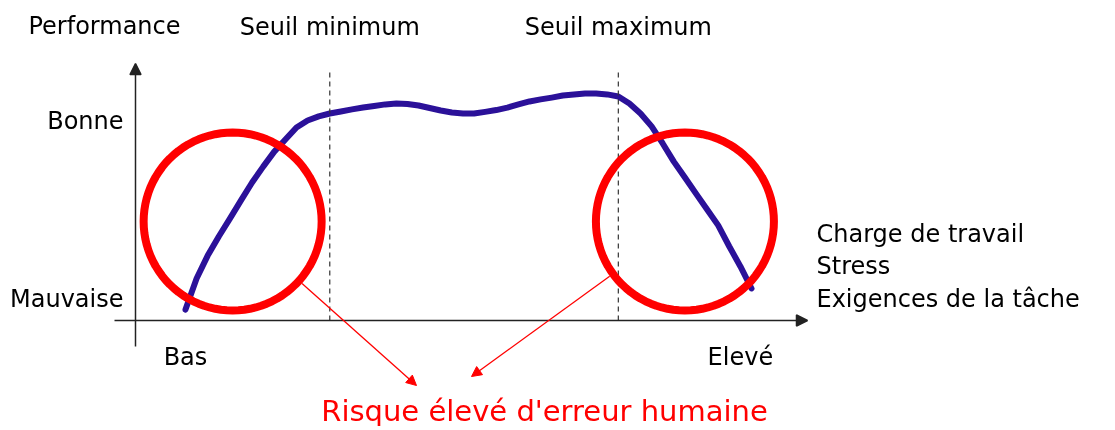 This screenshot has height=430, width=1115. Describe the element at coordinates (329, 26) in the screenshot. I see `x-tick-label: Seuil minimum` at that location.